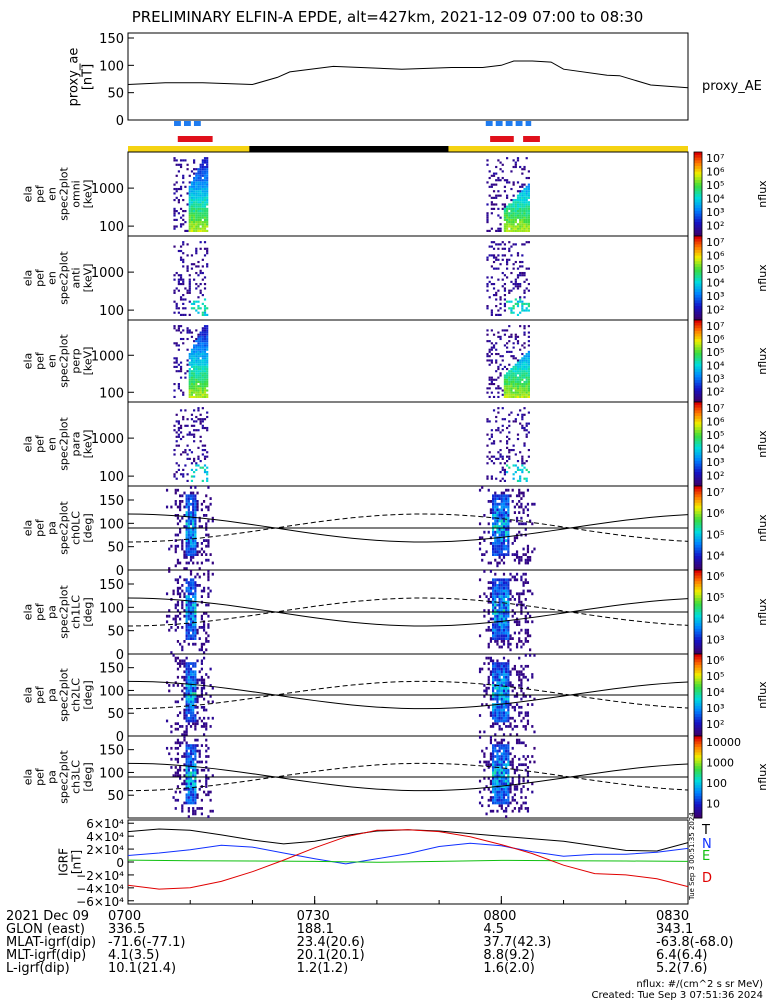 This screenshot has width=775, height=1001. I want to click on colorbar, so click(698, 278).